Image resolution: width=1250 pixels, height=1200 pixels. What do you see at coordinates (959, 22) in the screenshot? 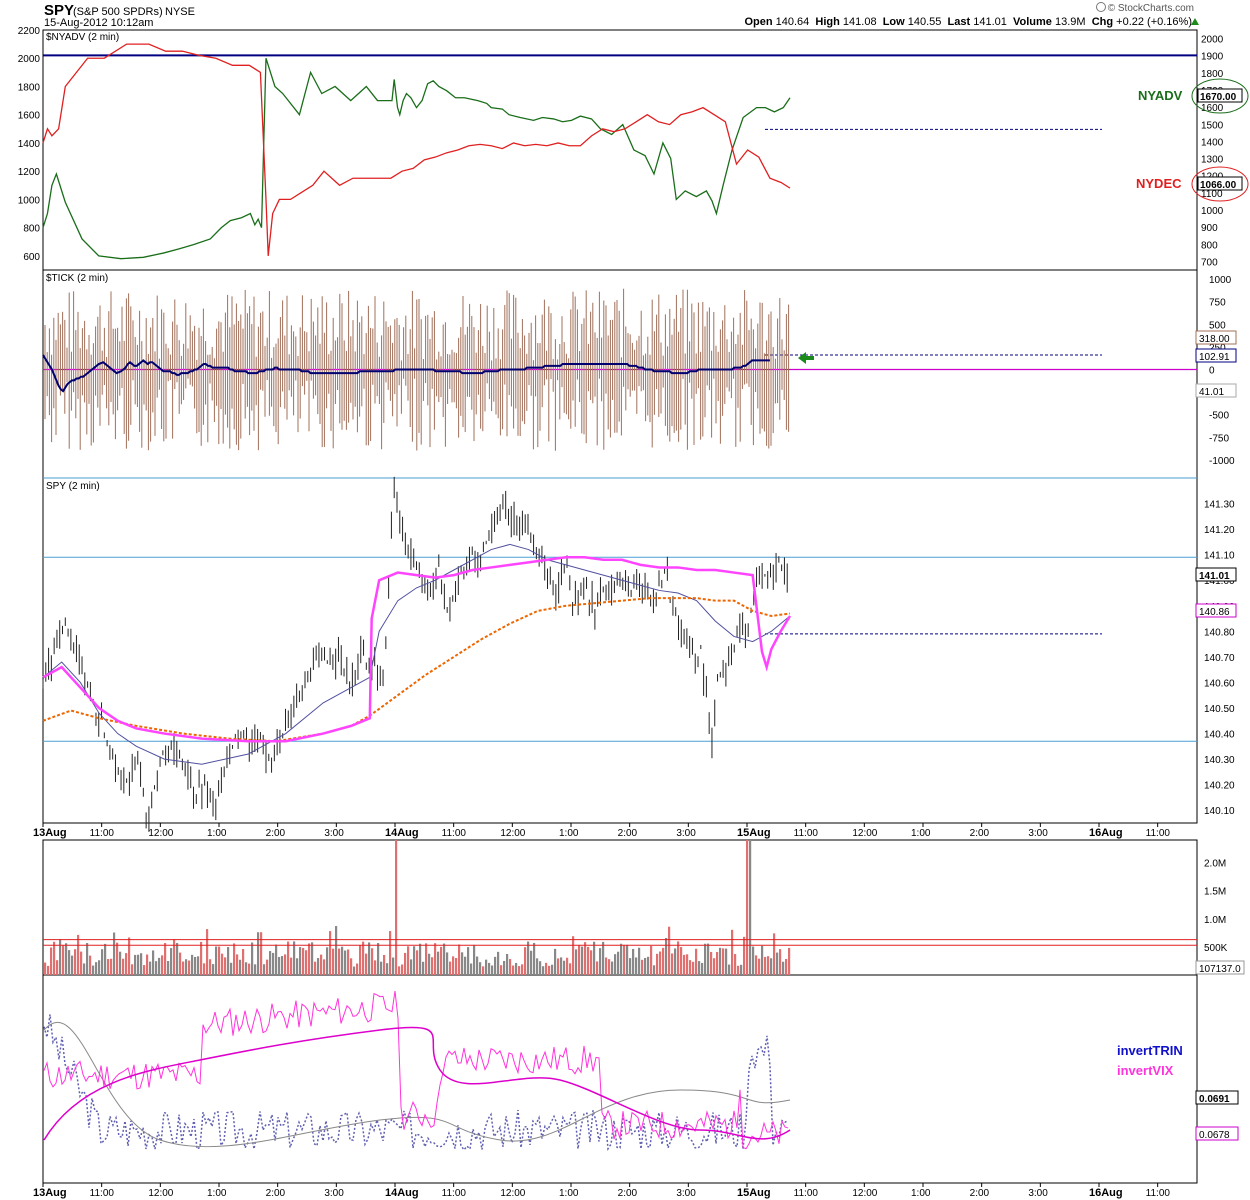
I see `last-label: Last` at bounding box center [959, 22].